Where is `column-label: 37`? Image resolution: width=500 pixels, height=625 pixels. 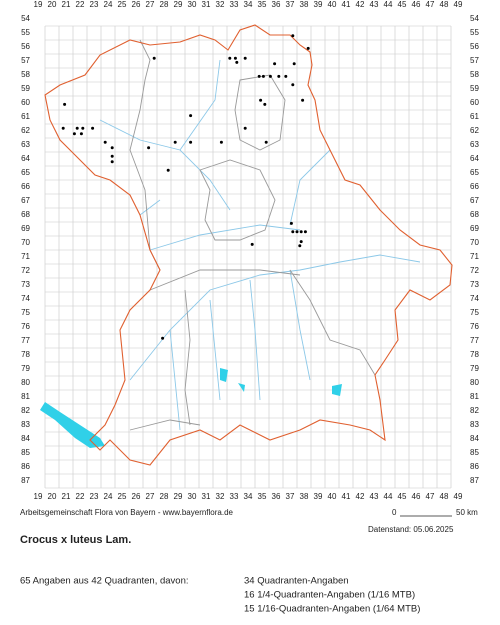 column-label: 37 is located at coordinates (290, 4).